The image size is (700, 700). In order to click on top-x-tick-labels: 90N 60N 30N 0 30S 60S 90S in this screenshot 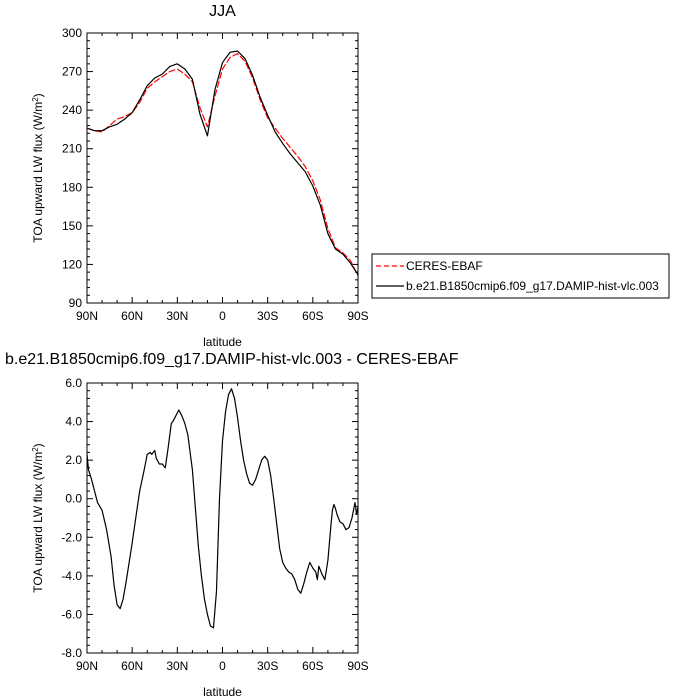, I will do `click(222, 316)`.